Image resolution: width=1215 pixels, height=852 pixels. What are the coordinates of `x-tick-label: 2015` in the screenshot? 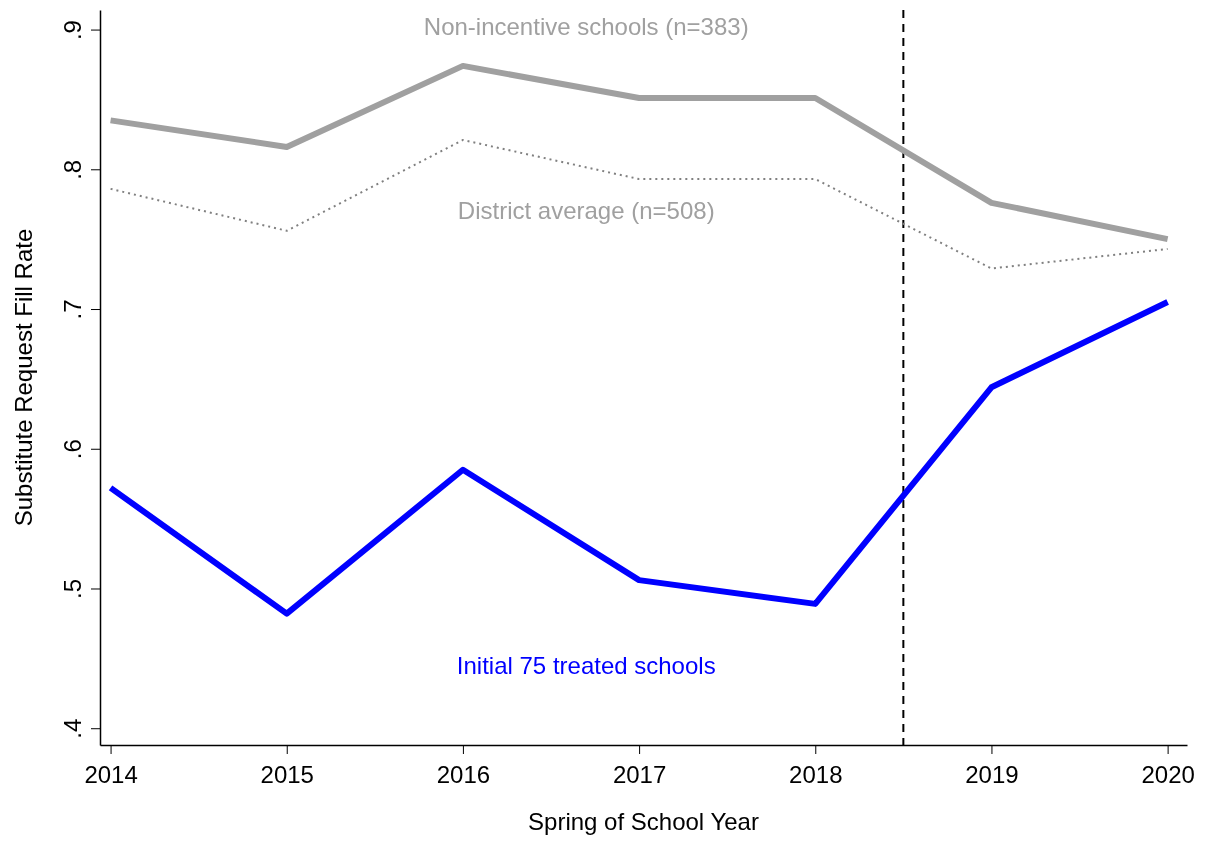 It's located at (287, 775).